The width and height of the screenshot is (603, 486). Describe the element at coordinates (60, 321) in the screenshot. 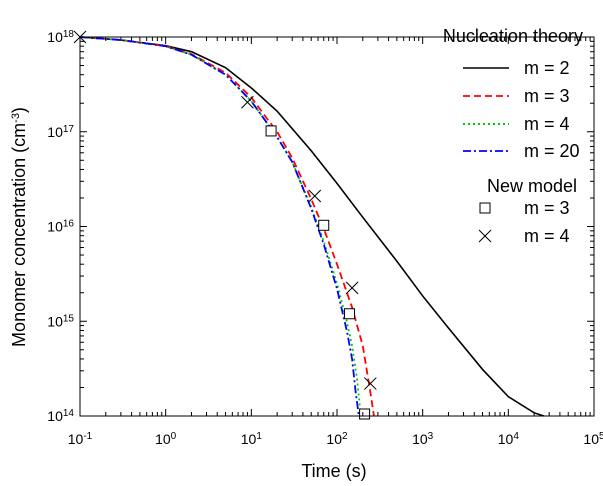

I see `y-tick-label: 1015` at that location.